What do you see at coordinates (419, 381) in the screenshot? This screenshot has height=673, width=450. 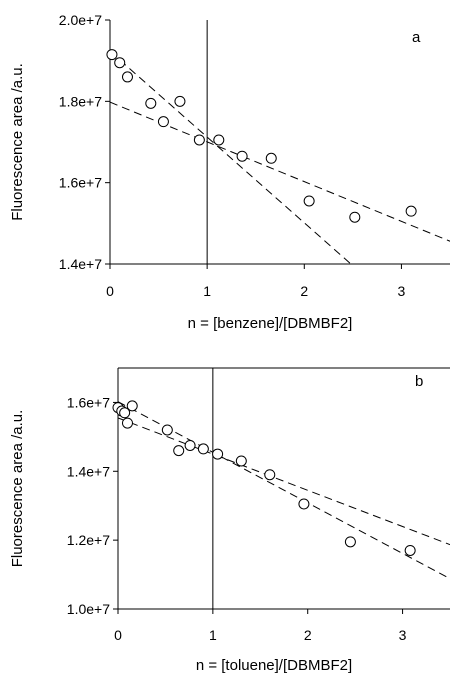 I see `panel-label: b` at bounding box center [419, 381].